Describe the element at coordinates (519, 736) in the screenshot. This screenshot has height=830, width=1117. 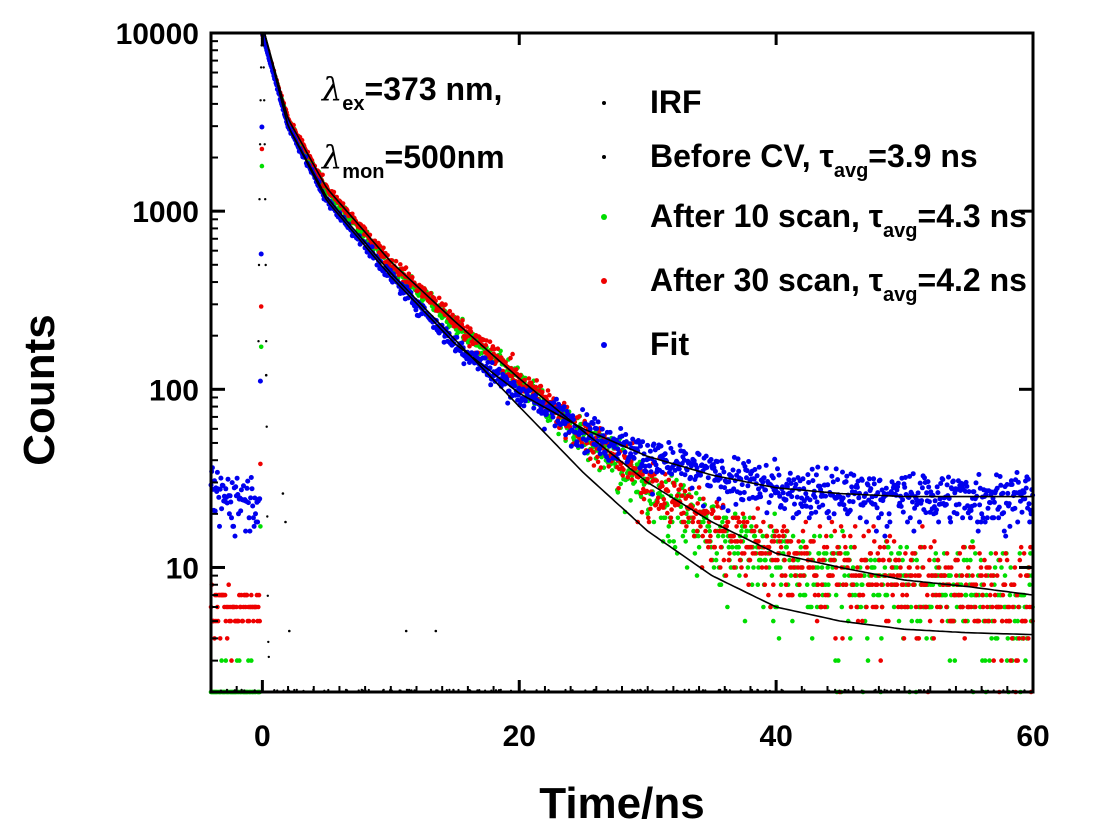
I see `x-tick-label: 20` at that location.